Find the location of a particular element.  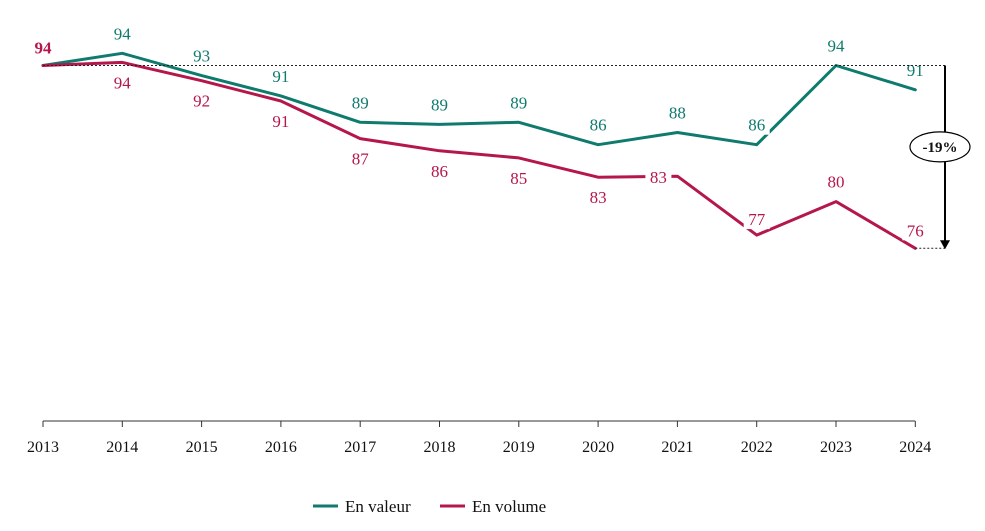

data-label-valeur: 93 is located at coordinates (201, 56).